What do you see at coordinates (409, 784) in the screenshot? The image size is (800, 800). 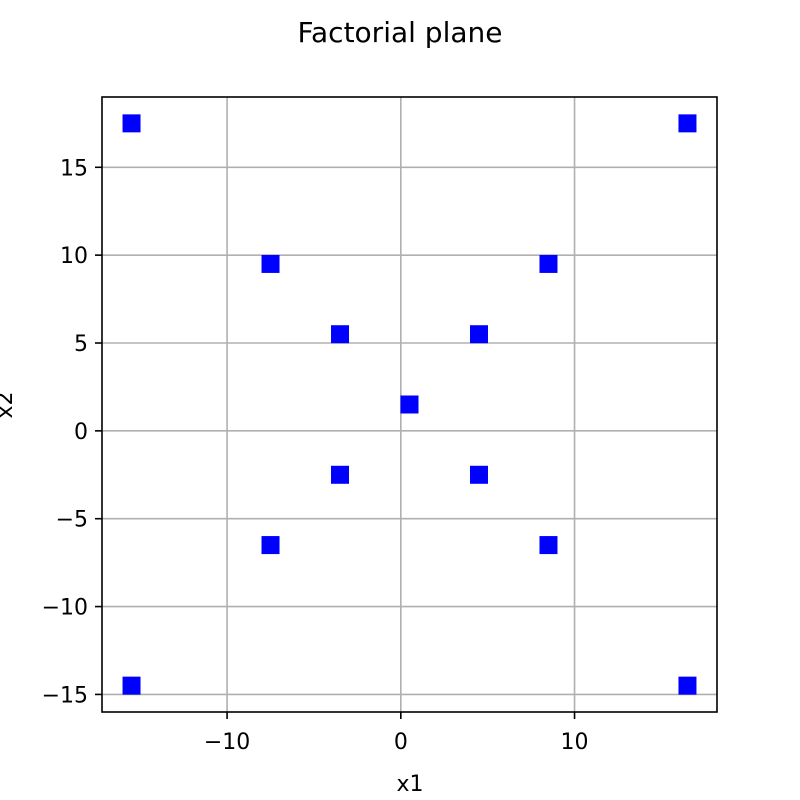 I see `x-axis-label: x1` at bounding box center [409, 784].